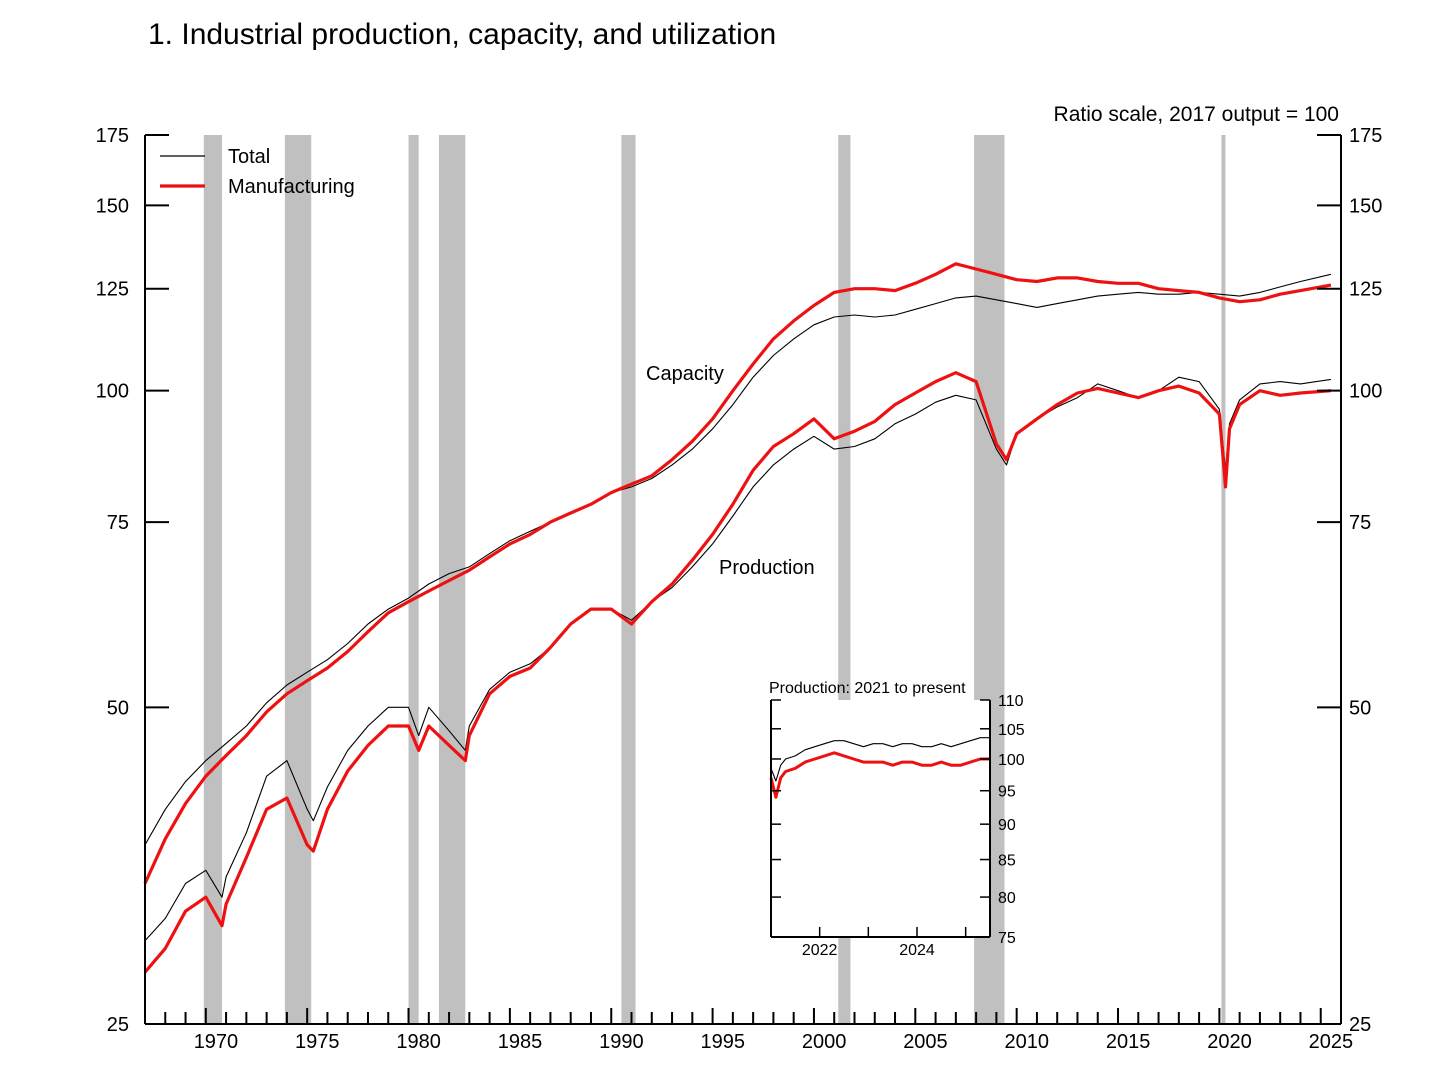  What do you see at coordinates (1331, 1042) in the screenshot?
I see `x-tick-label: 2025` at bounding box center [1331, 1042].